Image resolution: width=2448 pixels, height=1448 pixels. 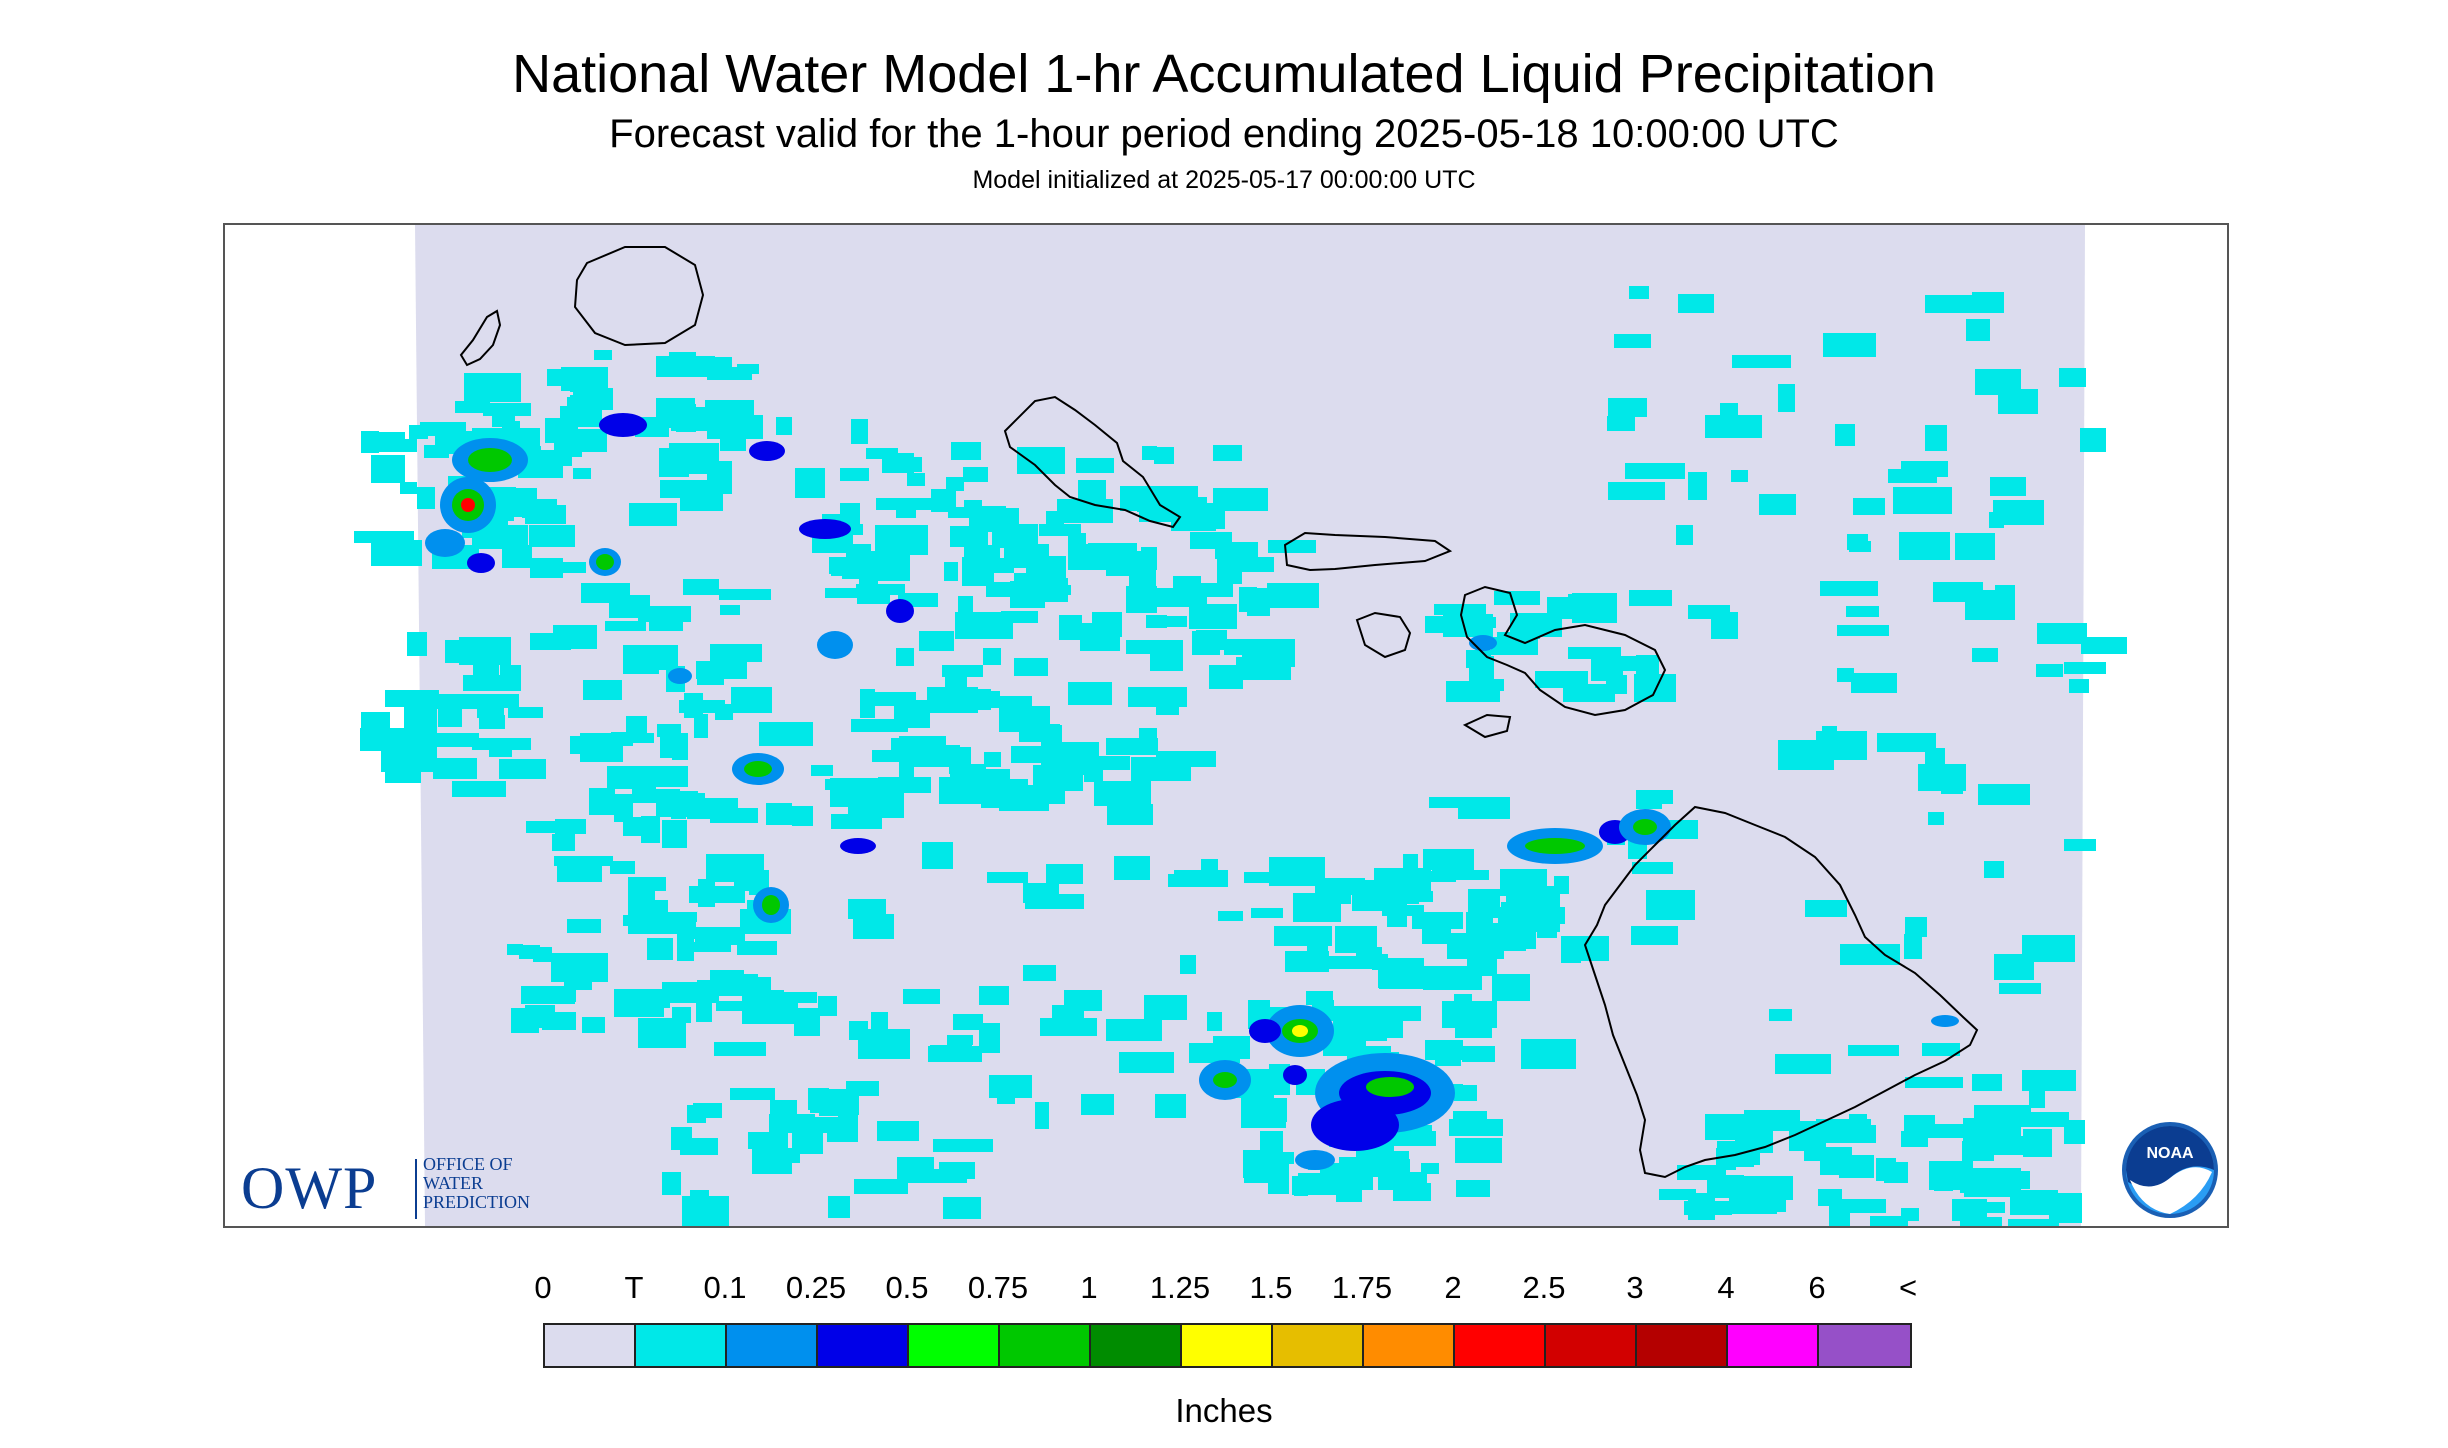 What do you see at coordinates (416, 1189) in the screenshot?
I see `owp-divider` at bounding box center [416, 1189].